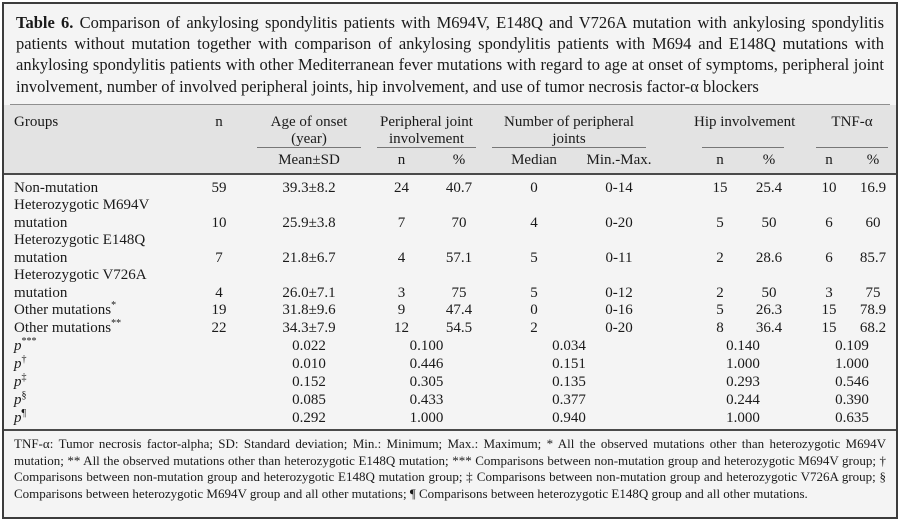 This screenshot has height=521, width=900. What do you see at coordinates (309, 346) in the screenshot?
I see `p-age: 0.022` at bounding box center [309, 346].